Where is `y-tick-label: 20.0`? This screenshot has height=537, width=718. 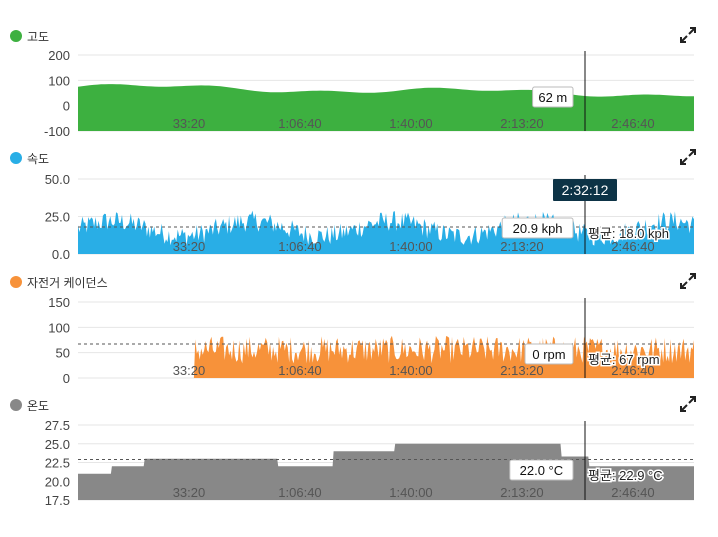
y-tick-label: 20.0 is located at coordinates (57, 481).